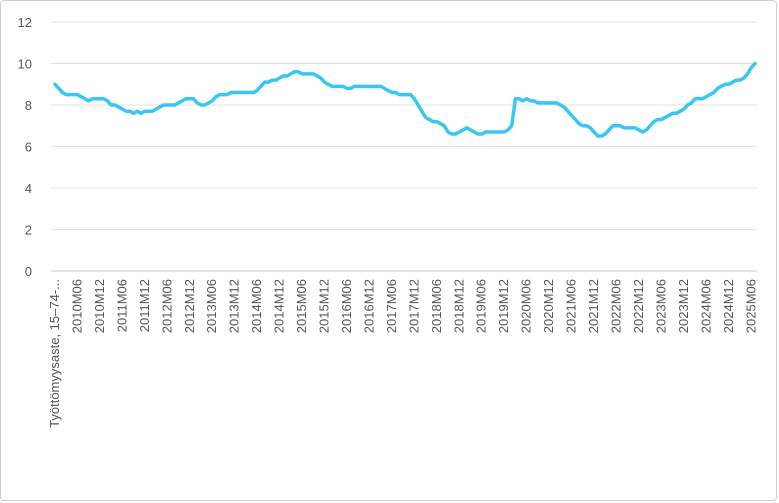 The height and width of the screenshot is (503, 779). I want to click on x-tick-label: 2024M06, so click(705, 306).